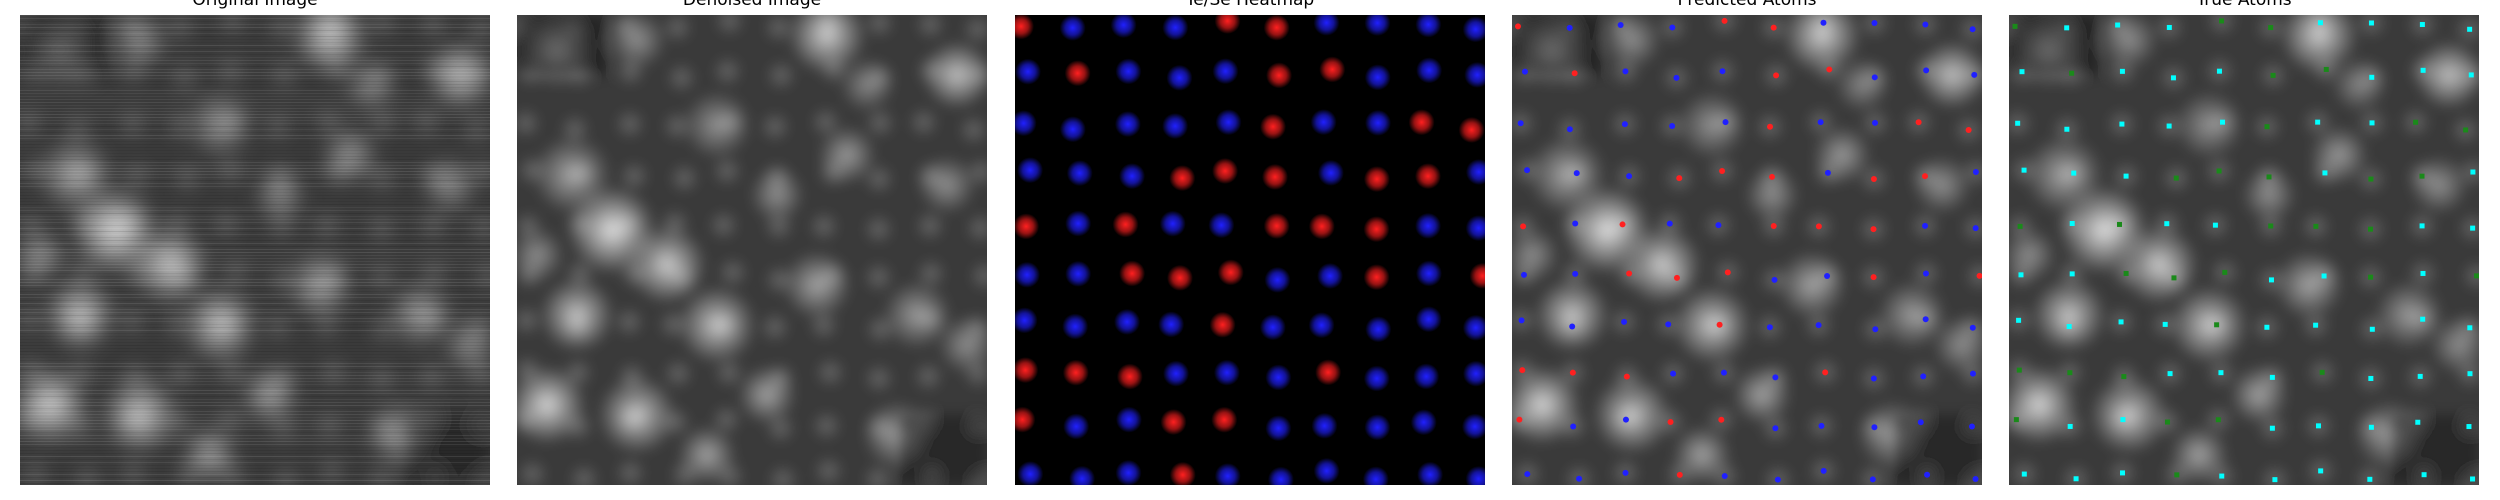  I want to click on panel-title: Predicted Atoms, so click(1747, 5).